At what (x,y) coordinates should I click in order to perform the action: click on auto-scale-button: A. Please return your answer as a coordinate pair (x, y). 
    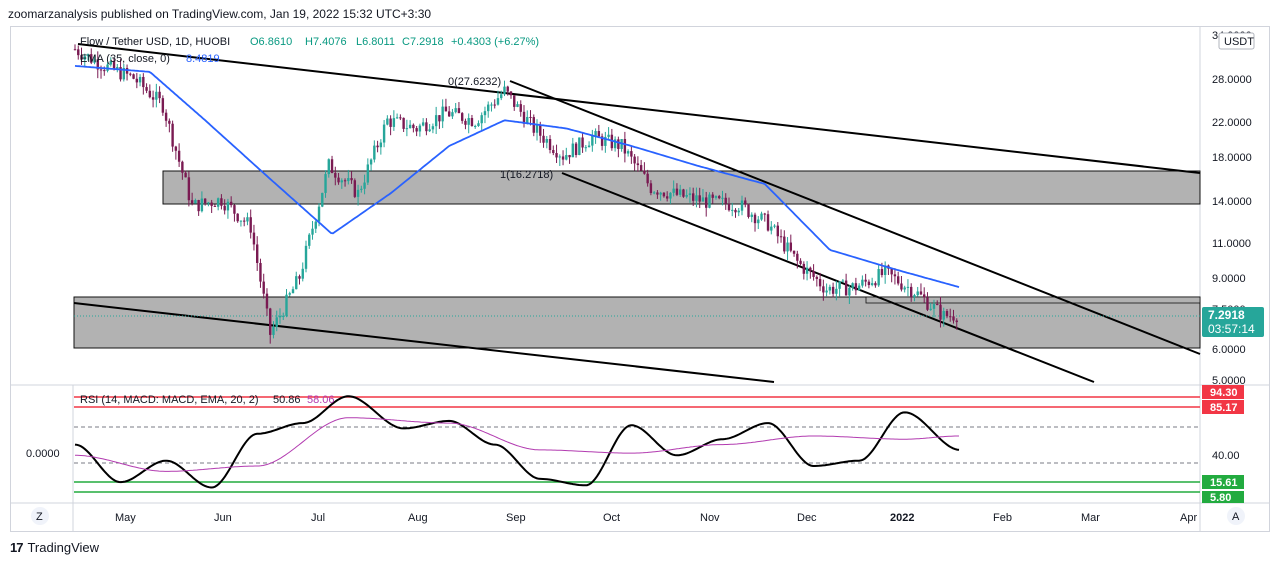
    Looking at the image, I should click on (1236, 516).